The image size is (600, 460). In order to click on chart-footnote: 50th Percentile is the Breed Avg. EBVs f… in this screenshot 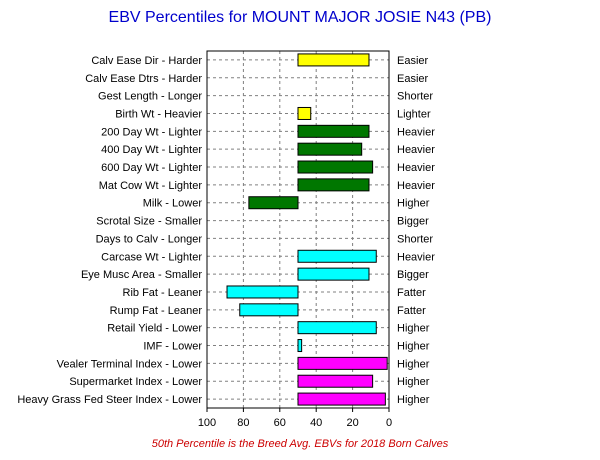, I will do `click(300, 444)`.